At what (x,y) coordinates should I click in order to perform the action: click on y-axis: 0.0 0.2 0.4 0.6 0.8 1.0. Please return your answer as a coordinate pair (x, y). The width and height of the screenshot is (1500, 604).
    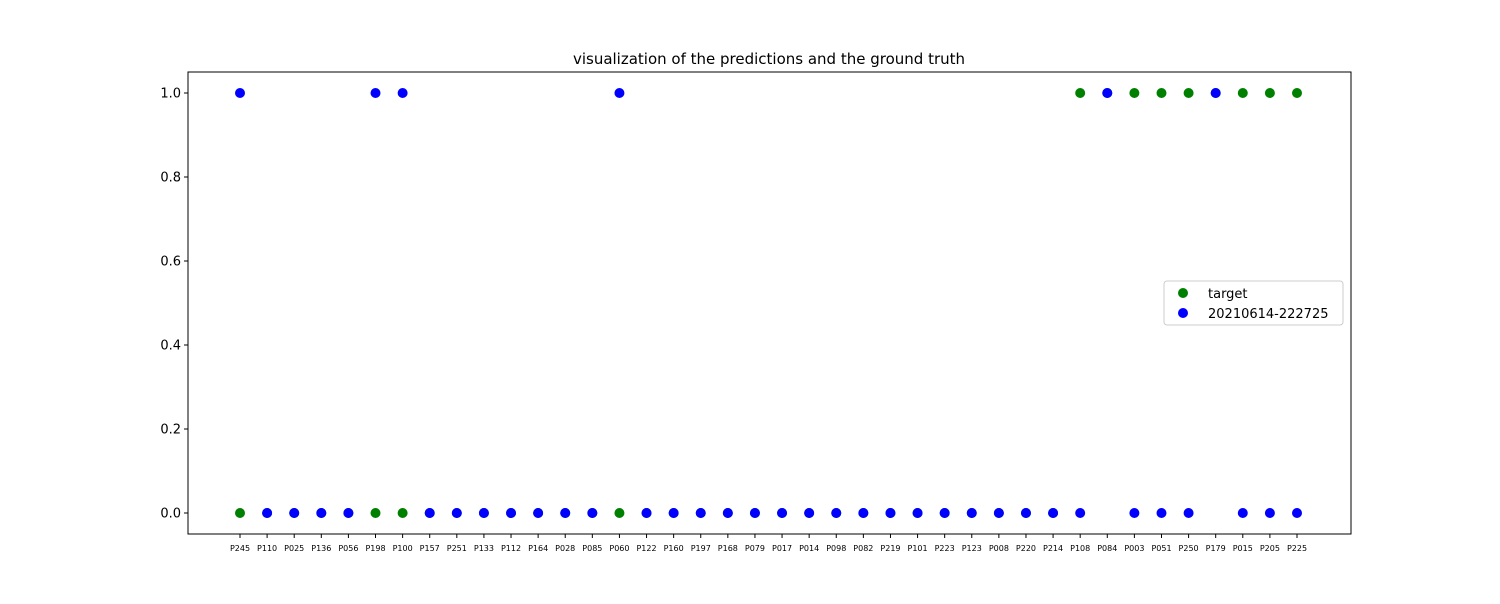
    Looking at the image, I should click on (174, 304).